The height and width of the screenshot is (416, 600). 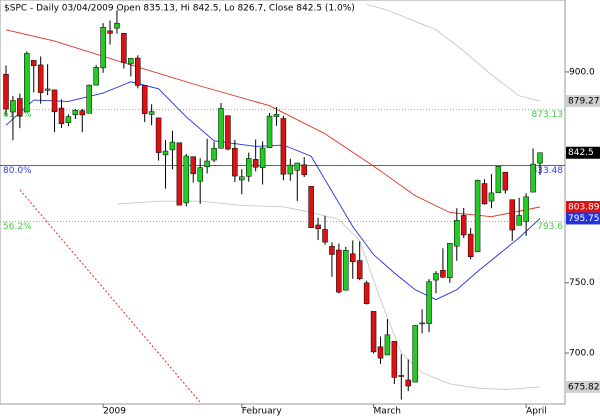 I want to click on price-tag-label: 803.89, so click(x=584, y=208).